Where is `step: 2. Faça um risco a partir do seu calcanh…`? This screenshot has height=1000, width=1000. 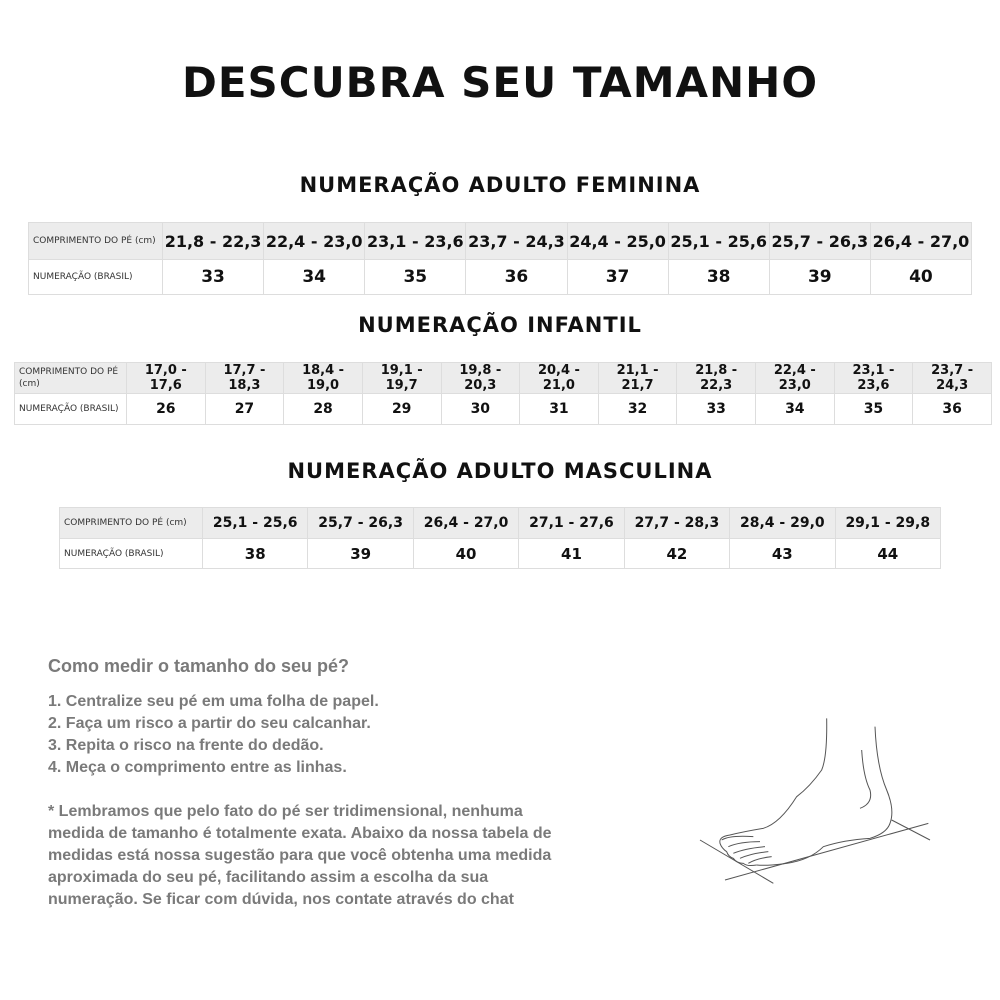 step: 2. Faça um risco a partir do seu calcanh… is located at coordinates (209, 723).